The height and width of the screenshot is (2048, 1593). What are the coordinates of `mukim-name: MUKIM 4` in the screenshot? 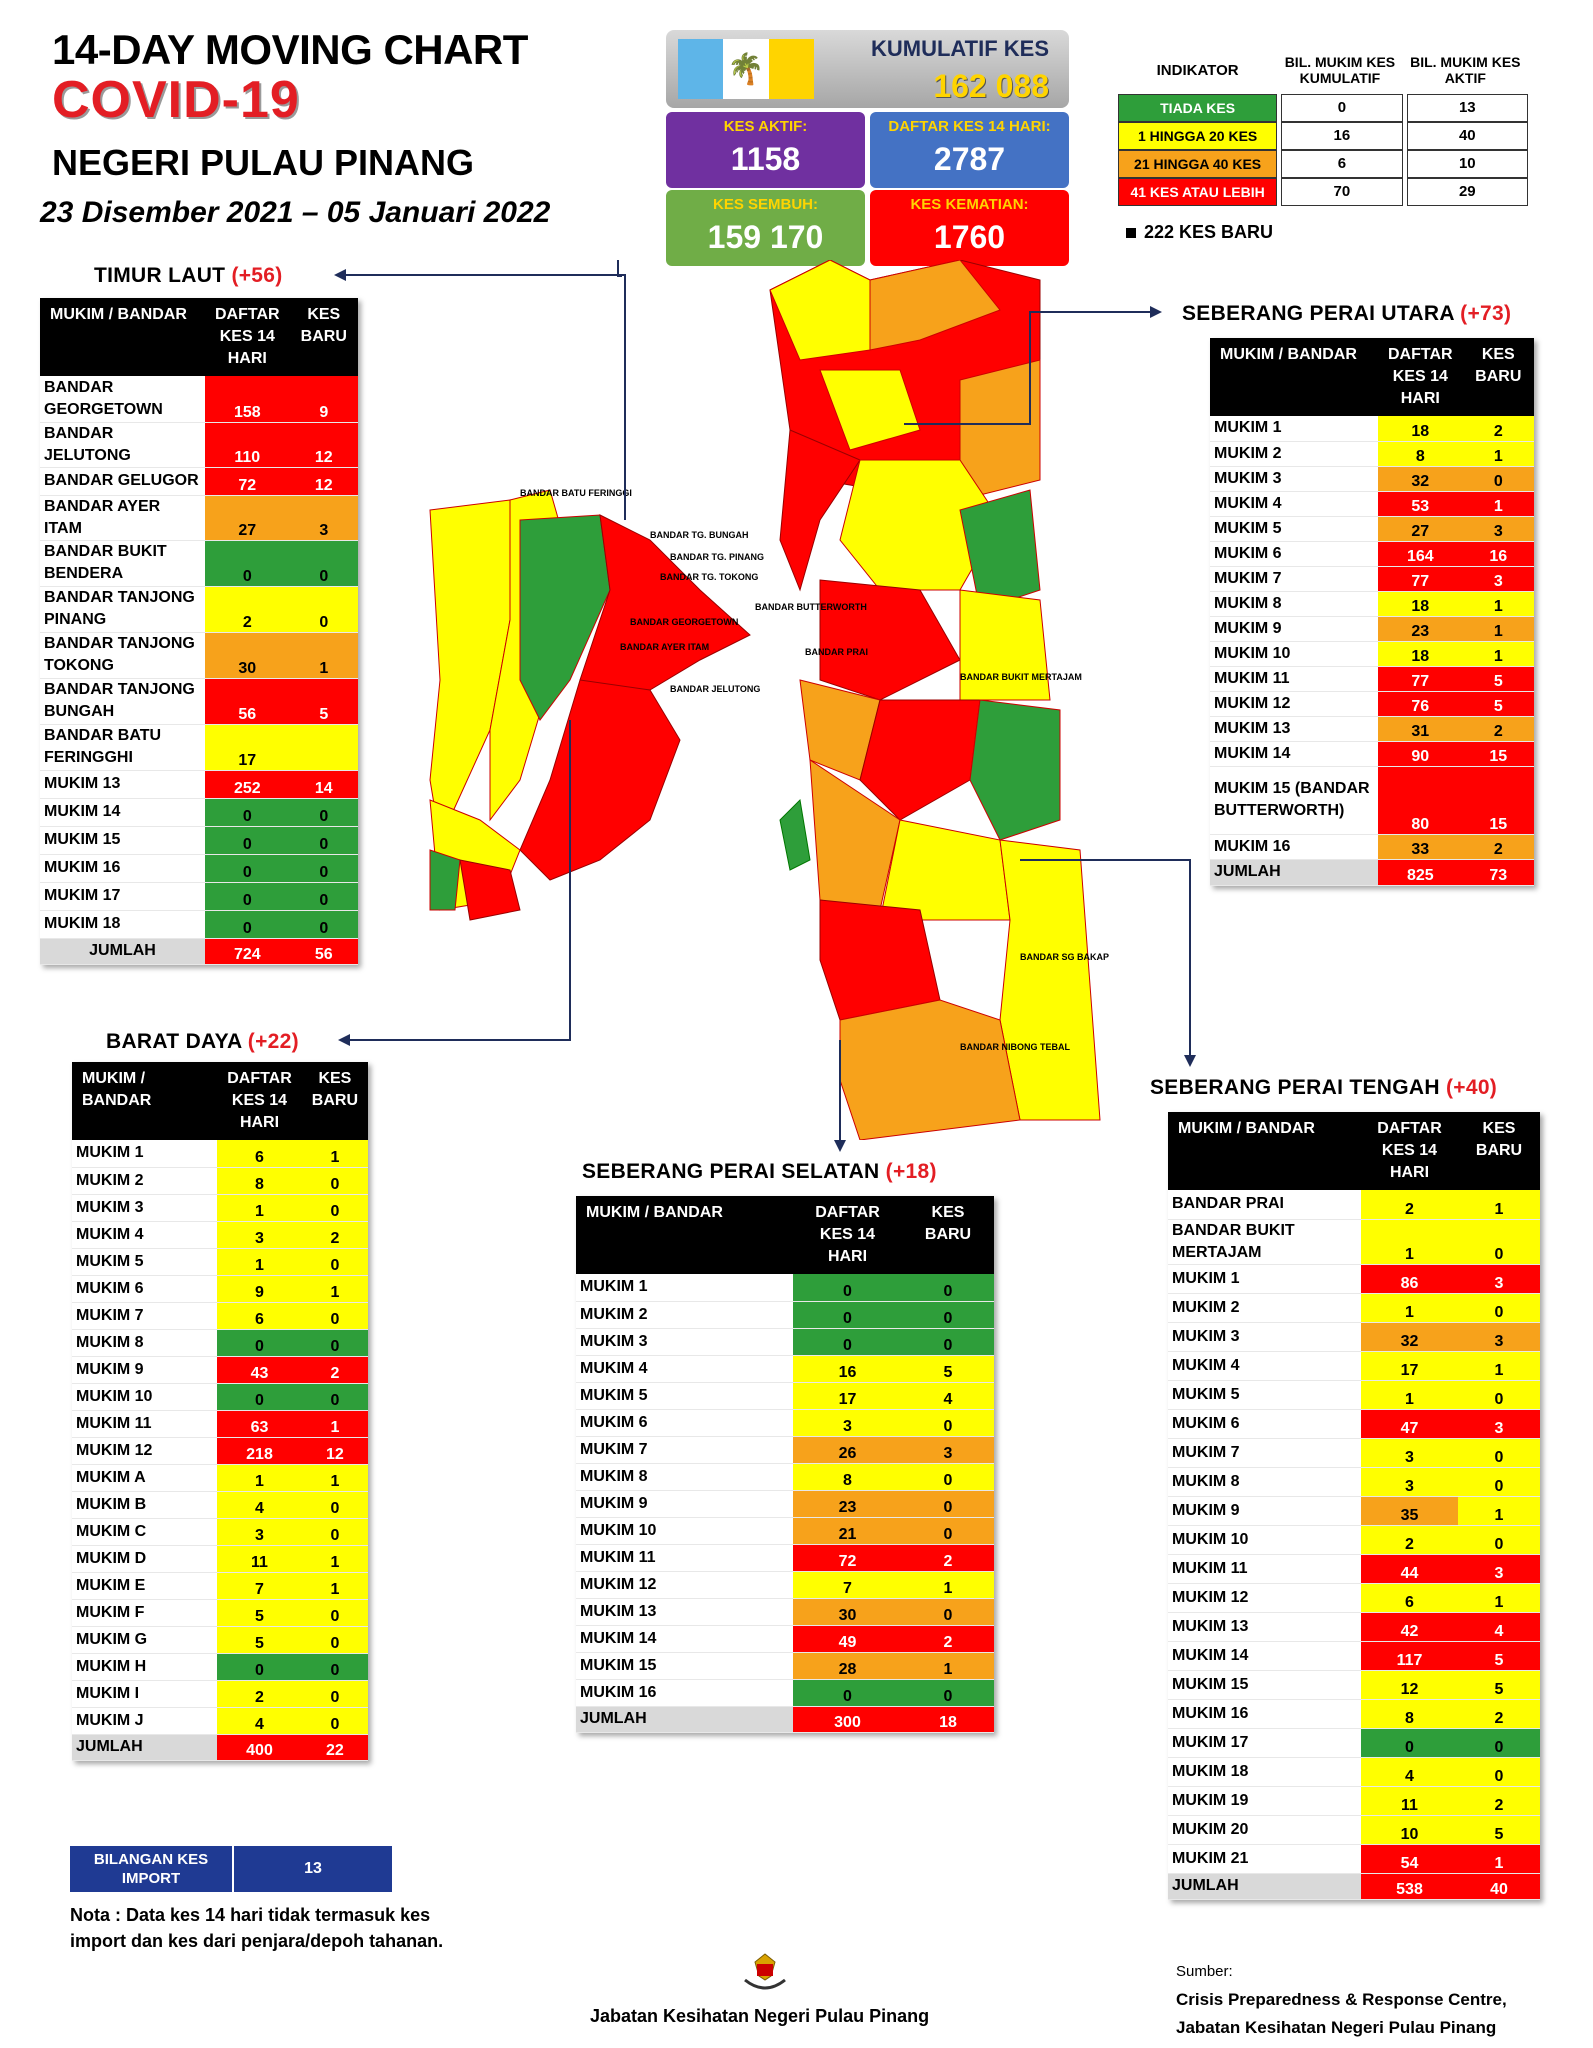 It's located at (1294, 504).